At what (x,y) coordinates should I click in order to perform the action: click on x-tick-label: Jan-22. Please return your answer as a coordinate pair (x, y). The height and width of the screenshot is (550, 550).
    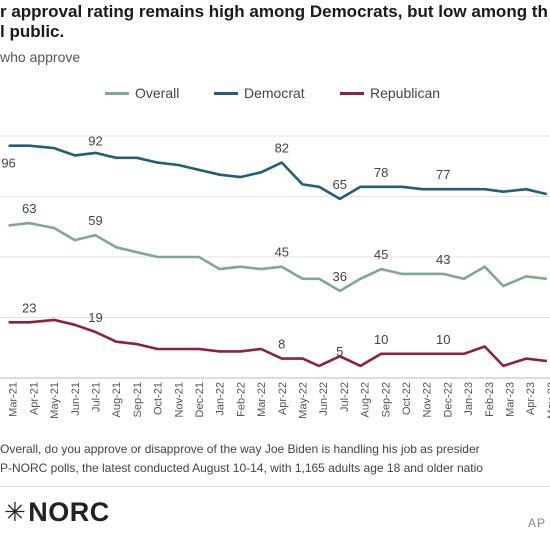
    Looking at the image, I should click on (221, 399).